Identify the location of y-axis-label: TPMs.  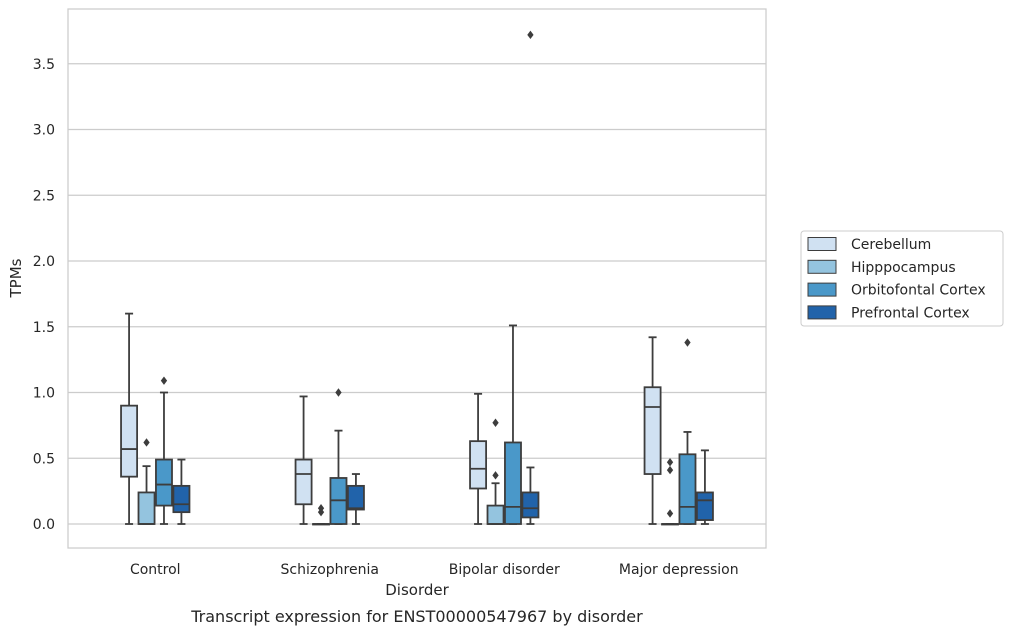
(16, 278).